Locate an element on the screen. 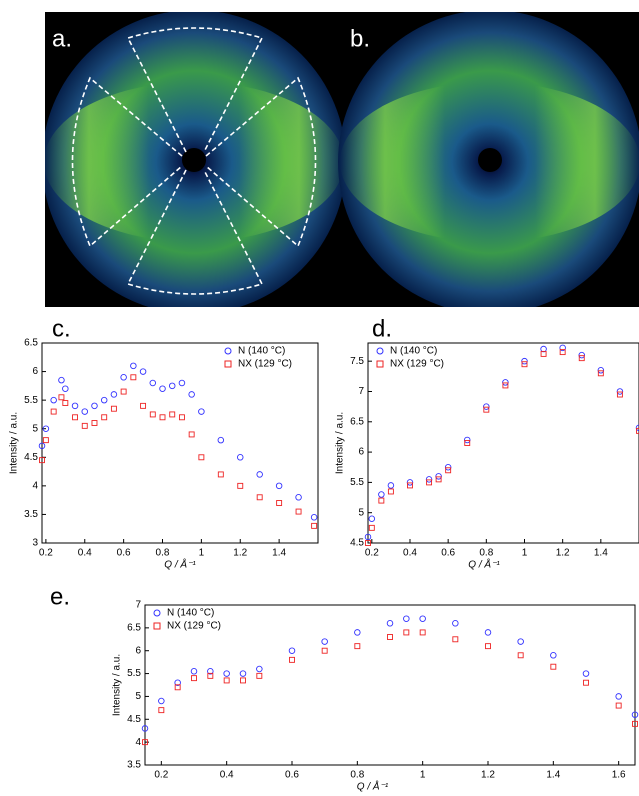 The width and height of the screenshot is (639, 796). y-tick-label: 4 is located at coordinates (35, 485).